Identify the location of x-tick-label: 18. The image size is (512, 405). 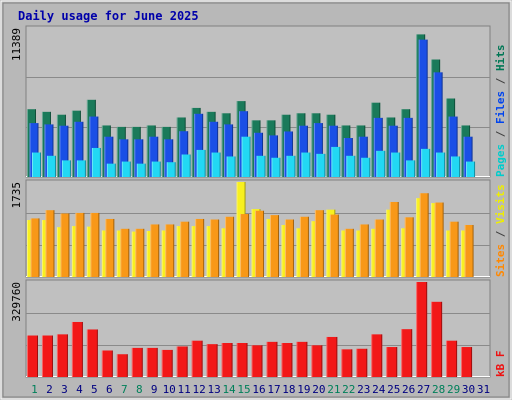
(288, 389).